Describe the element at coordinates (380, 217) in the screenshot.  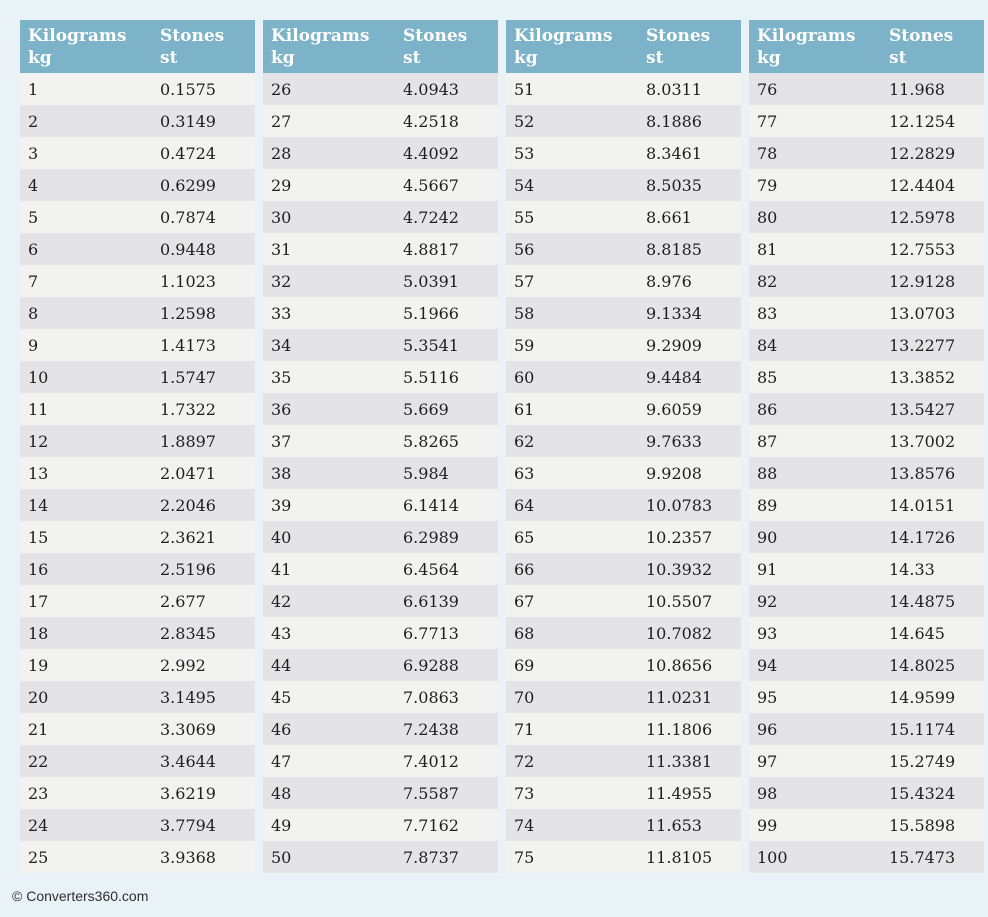
I see `table-row: 30 4.7242` at that location.